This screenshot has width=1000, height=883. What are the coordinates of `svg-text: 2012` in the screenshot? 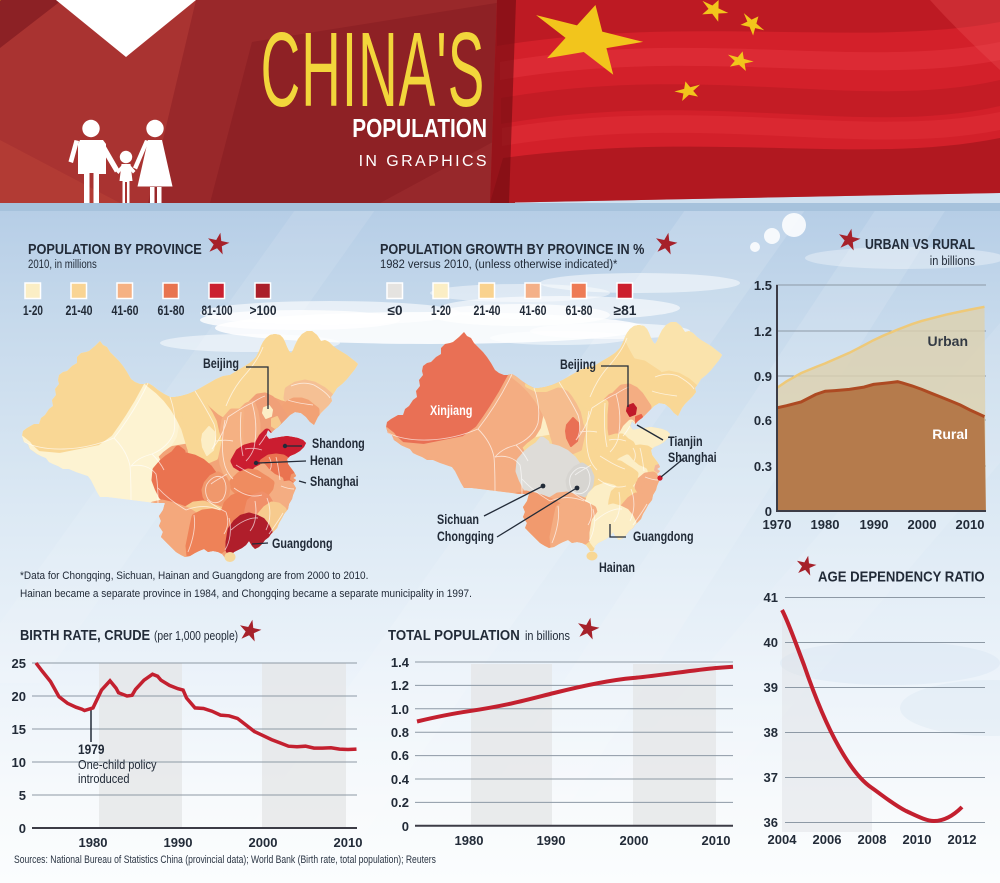 It's located at (962, 839).